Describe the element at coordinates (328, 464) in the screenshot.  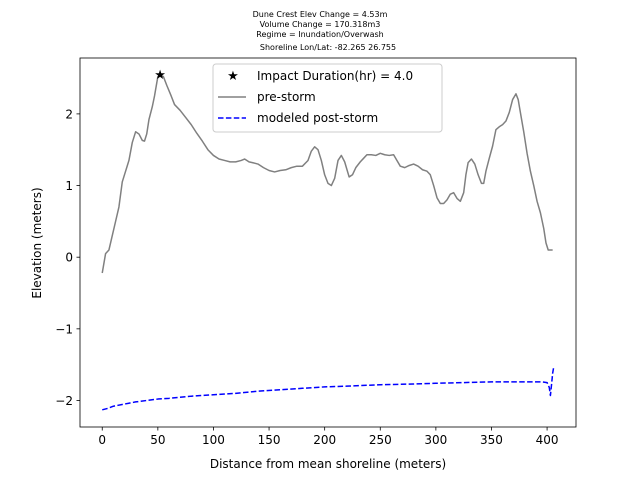
I see `x-axis-label: Distance from mean shoreline (meters)` at that location.